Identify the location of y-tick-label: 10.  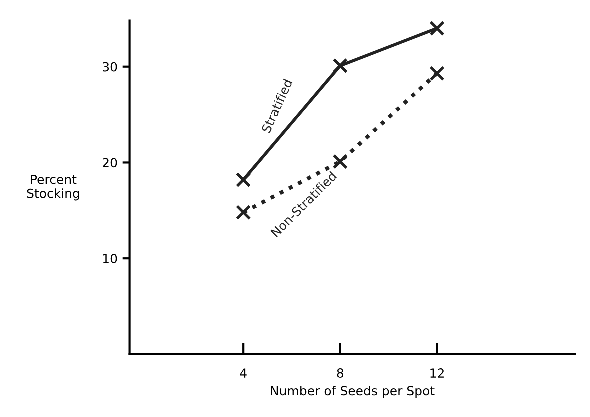
(110, 259).